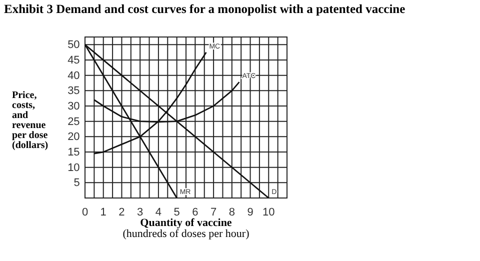  What do you see at coordinates (268, 212) in the screenshot?
I see `x-tick-label: 10` at bounding box center [268, 212].